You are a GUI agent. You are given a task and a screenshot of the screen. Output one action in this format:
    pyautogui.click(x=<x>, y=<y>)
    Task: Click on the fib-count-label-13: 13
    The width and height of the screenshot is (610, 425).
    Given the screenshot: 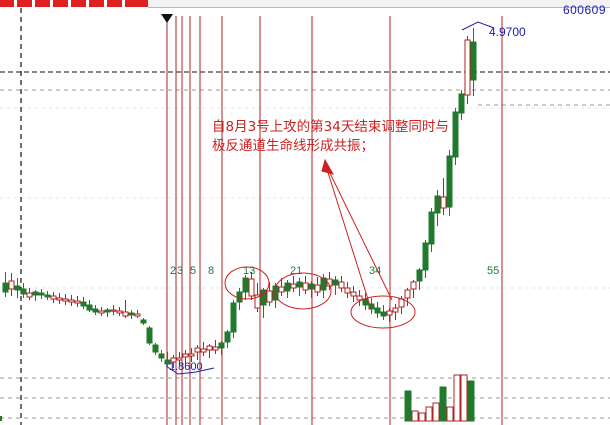 What is the action you would take?
    pyautogui.click(x=249, y=271)
    